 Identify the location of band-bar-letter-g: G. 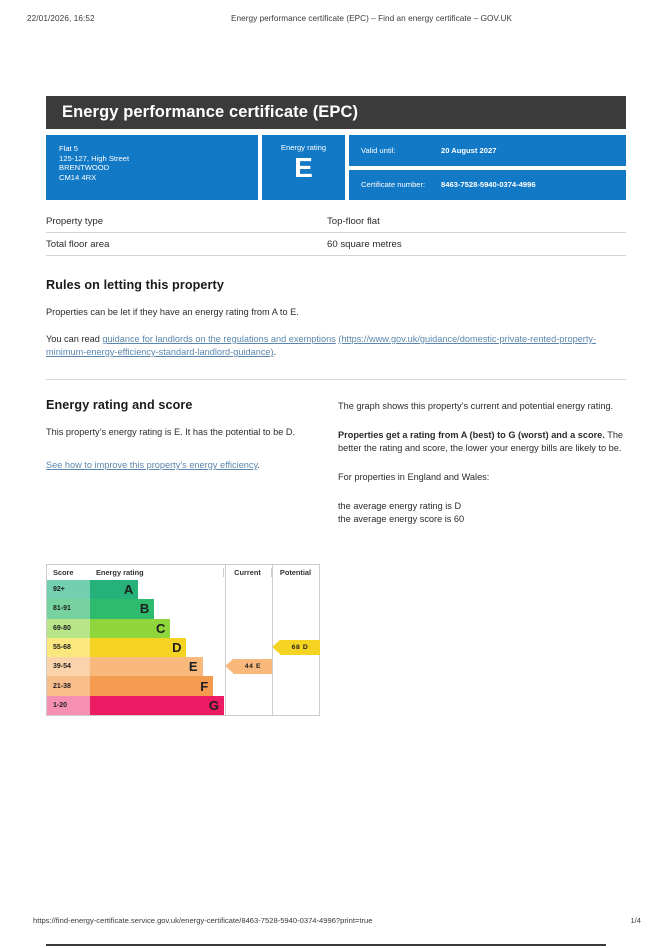
(157, 705).